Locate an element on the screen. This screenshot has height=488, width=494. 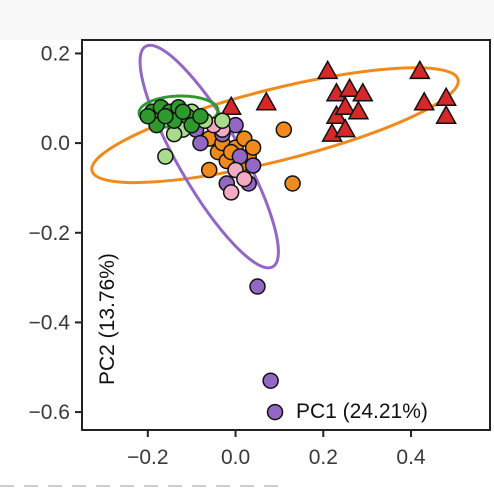
x-tick-label: 0.0 is located at coordinates (235, 457).